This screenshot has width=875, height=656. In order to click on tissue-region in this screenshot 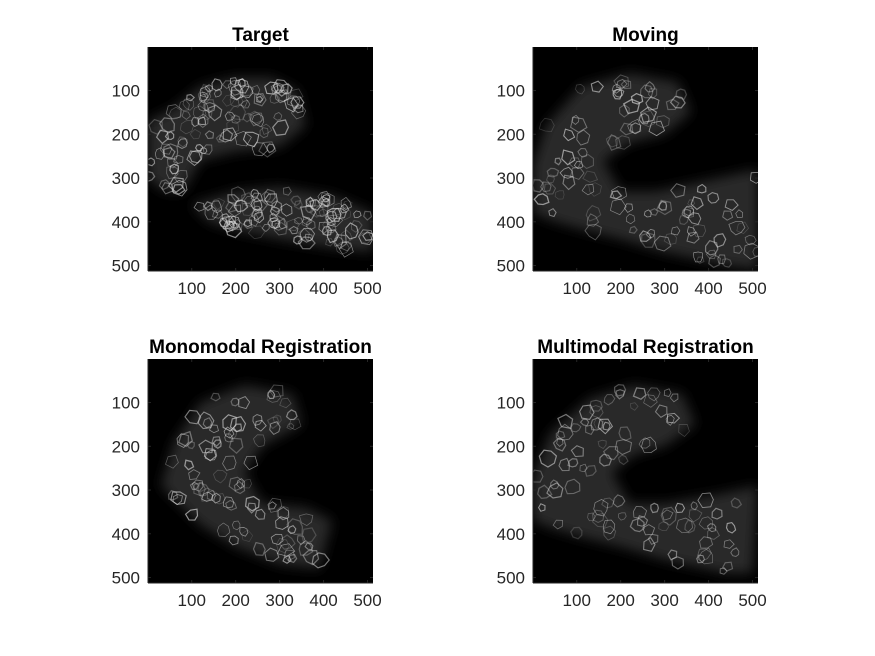, I will do `click(247, 477)`.